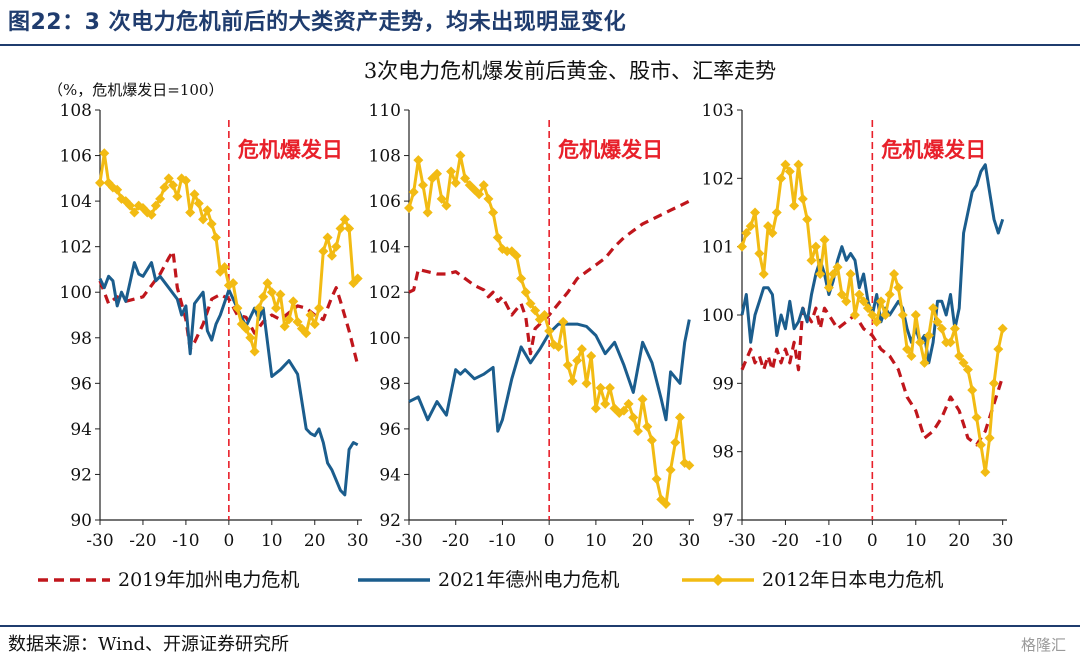  What do you see at coordinates (1003, 541) in the screenshot?
I see `x-tick-label: 30` at bounding box center [1003, 541].